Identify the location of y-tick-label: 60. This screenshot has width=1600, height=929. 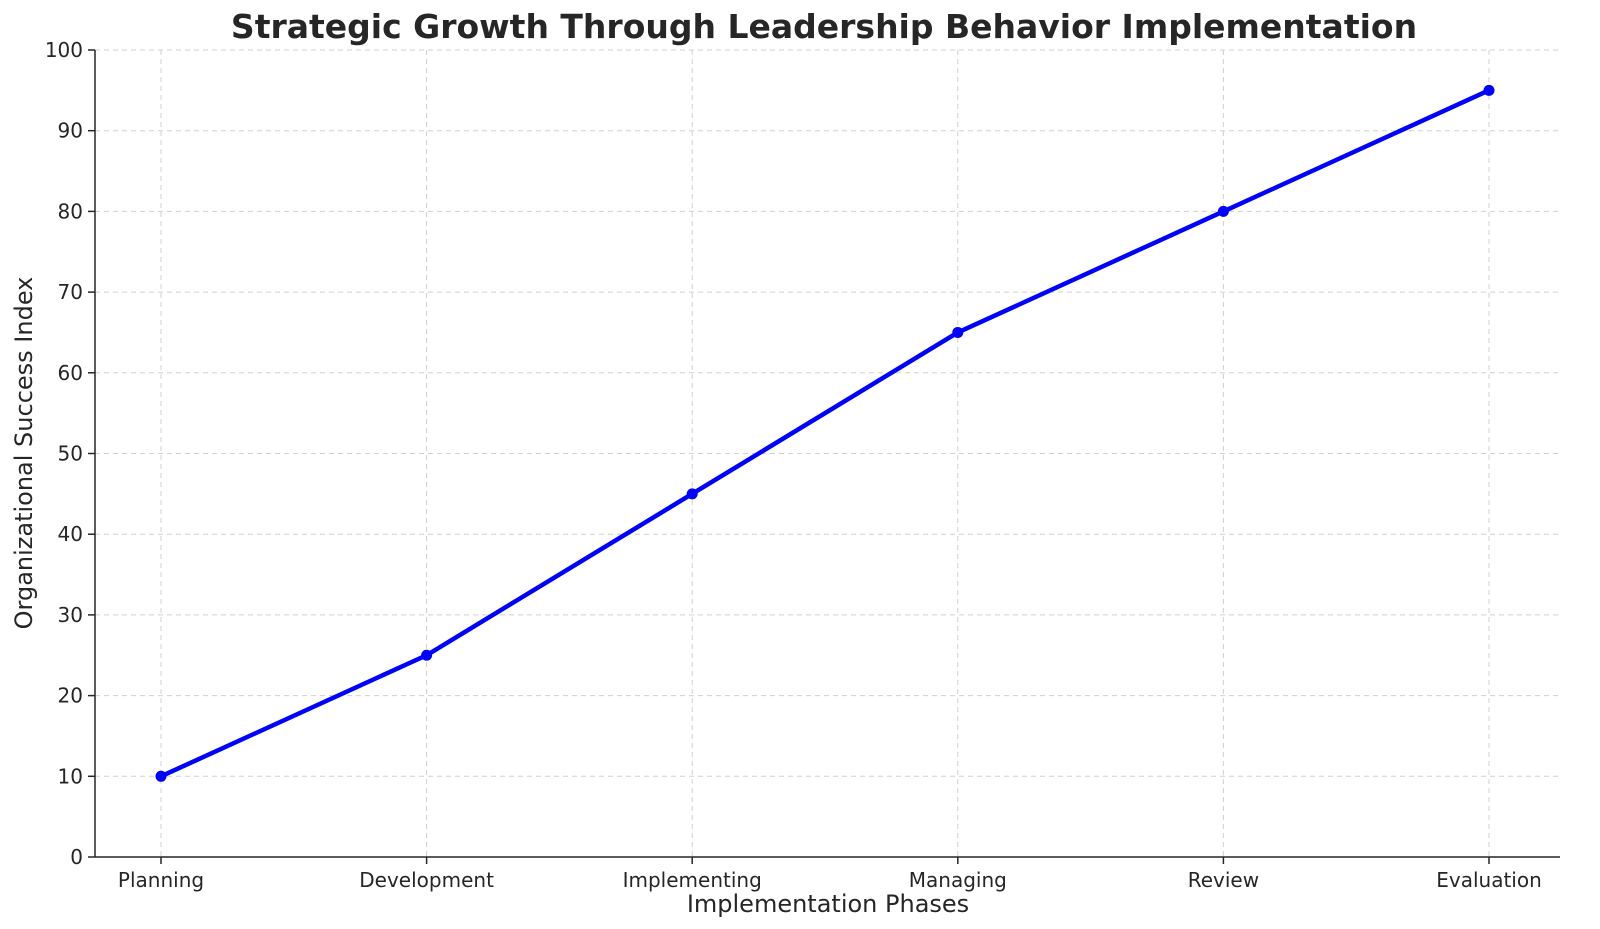
(70, 373).